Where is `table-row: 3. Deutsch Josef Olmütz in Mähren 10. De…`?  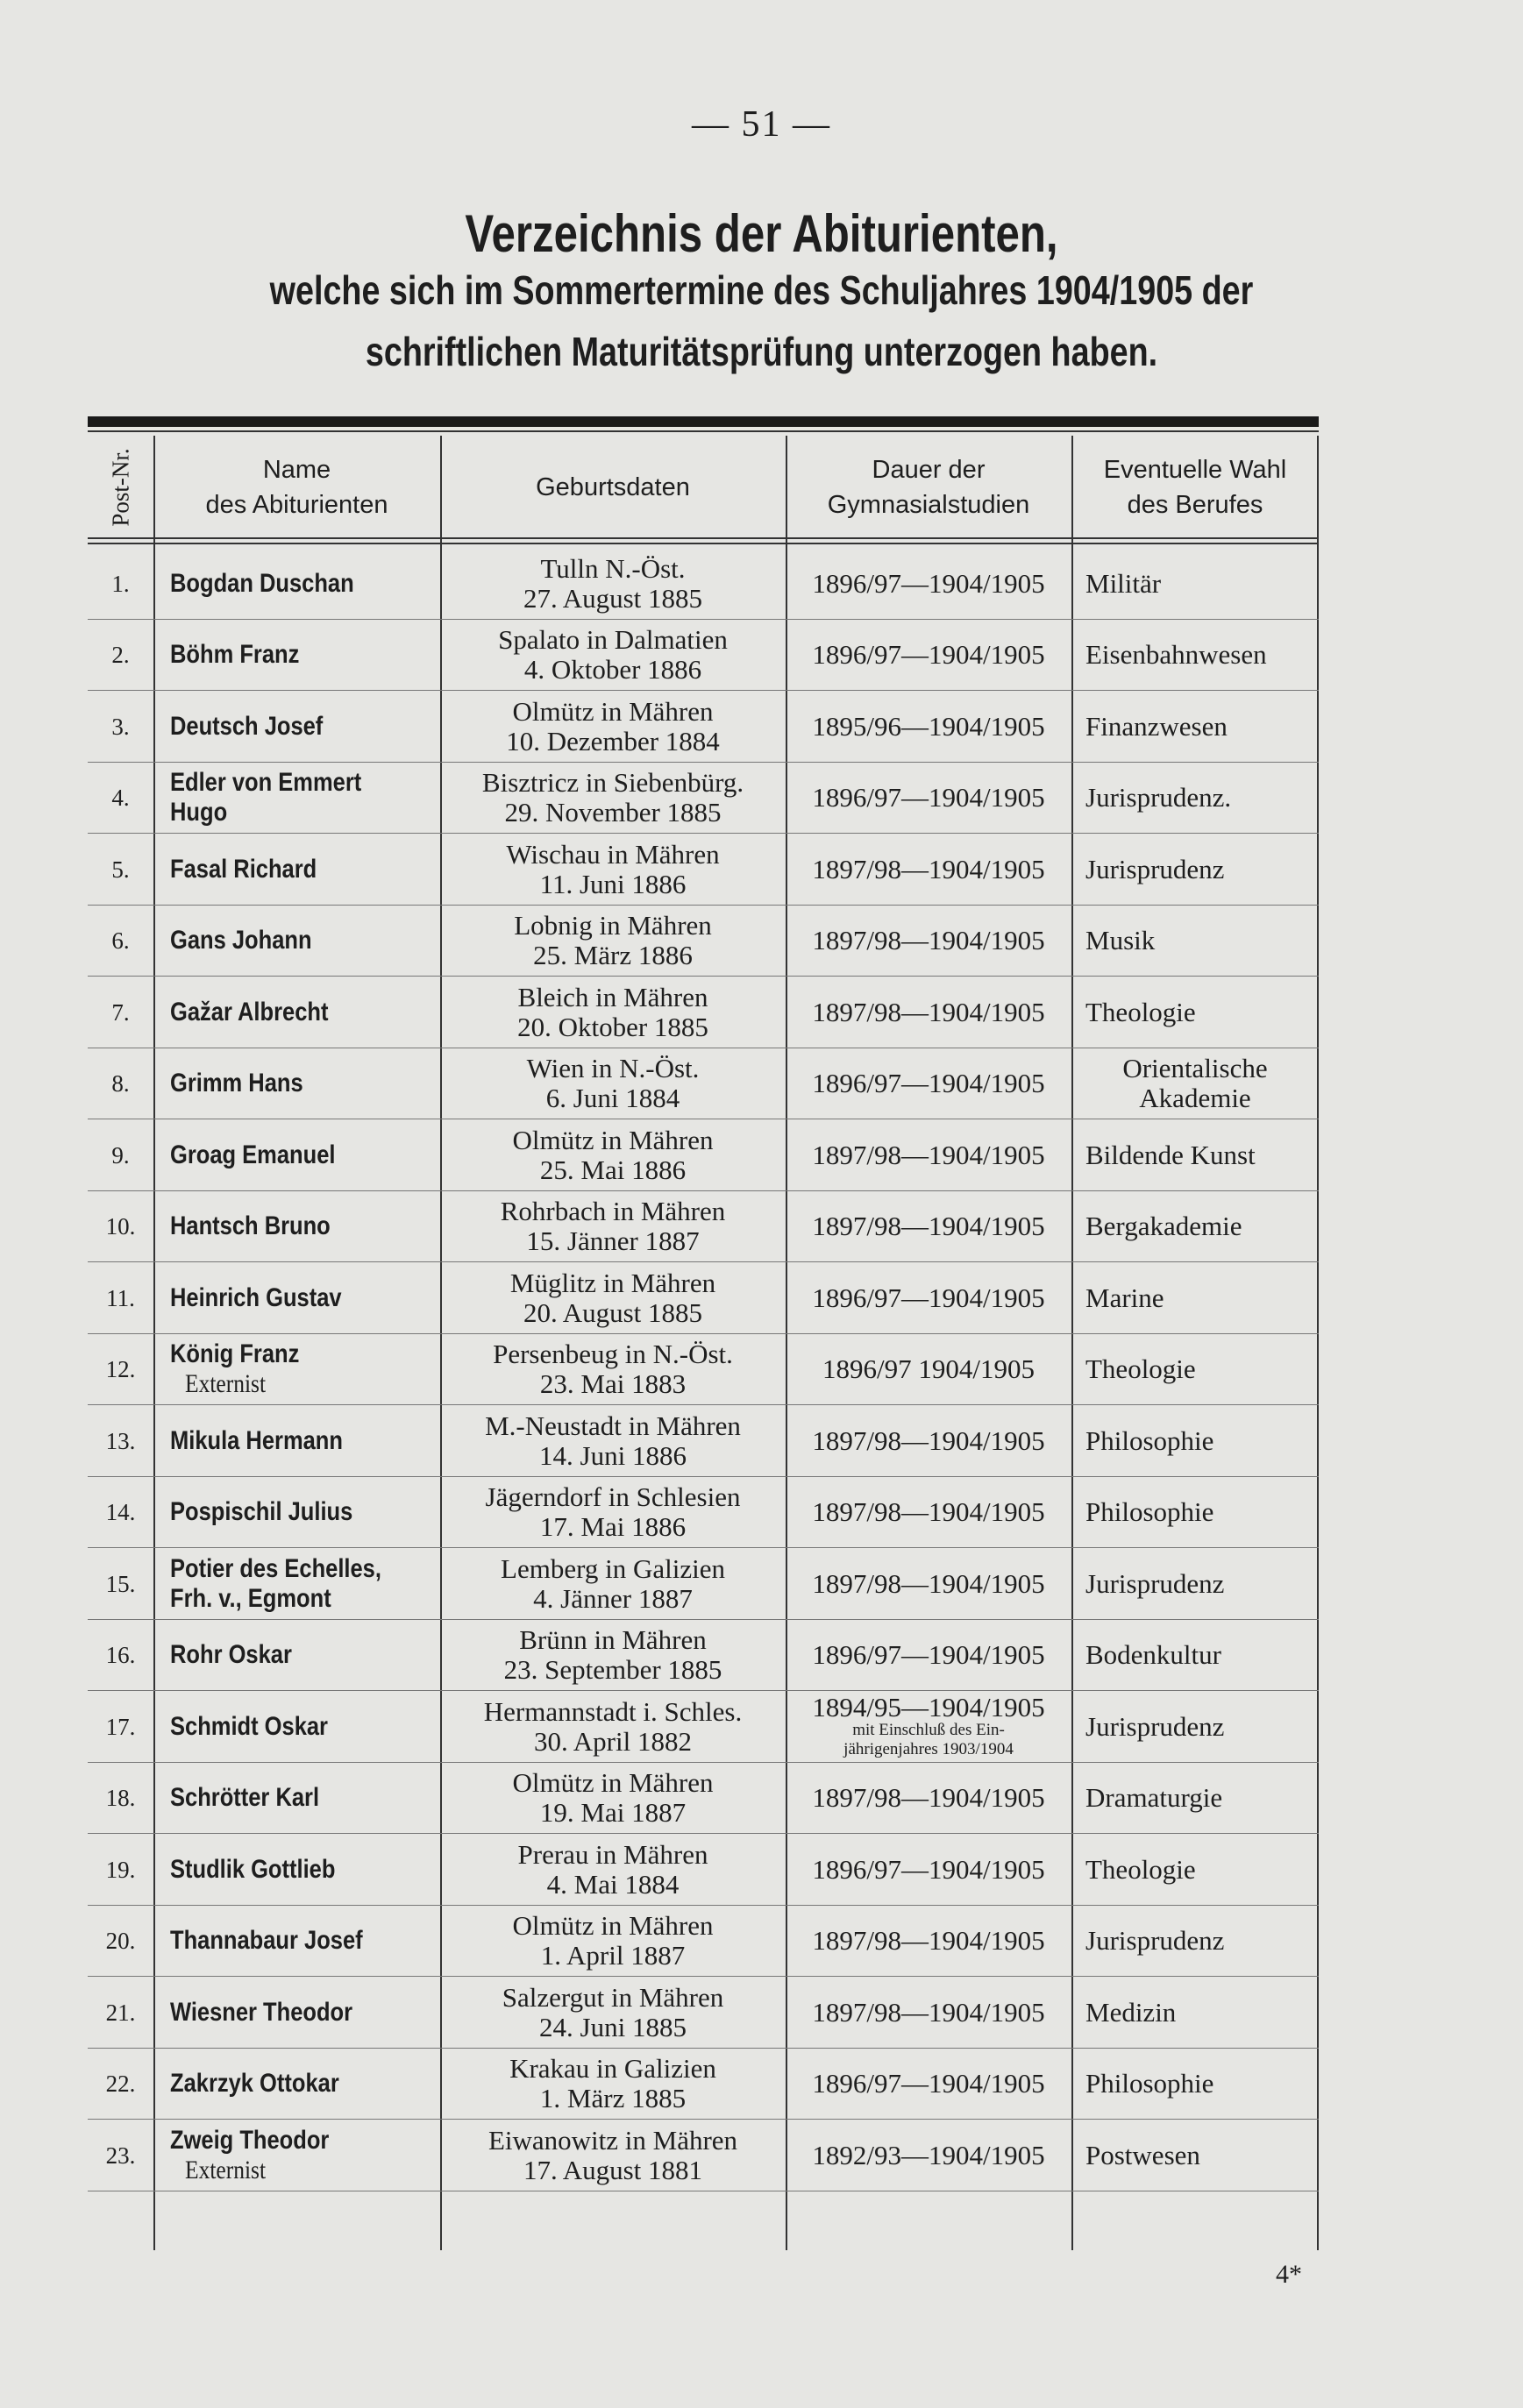 table-row: 3. Deutsch Josef Olmütz in Mähren 10. De… is located at coordinates (703, 727).